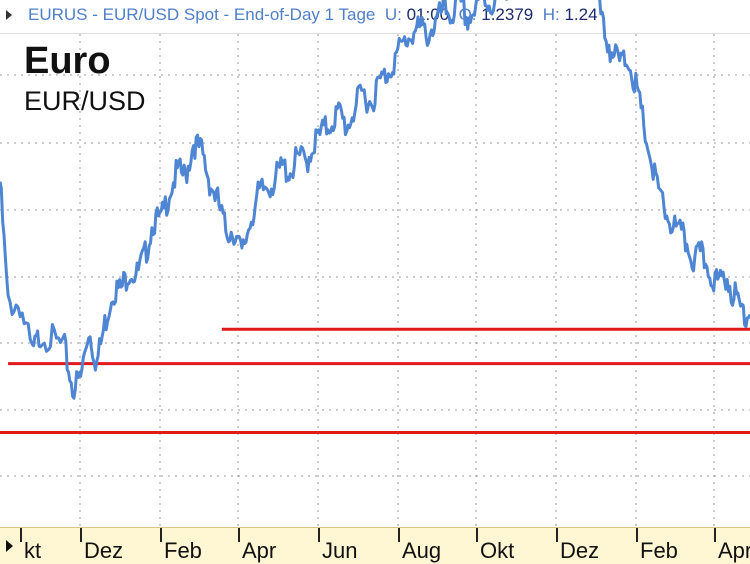 The height and width of the screenshot is (564, 750). I want to click on expand-arrow-icon, so click(9, 15).